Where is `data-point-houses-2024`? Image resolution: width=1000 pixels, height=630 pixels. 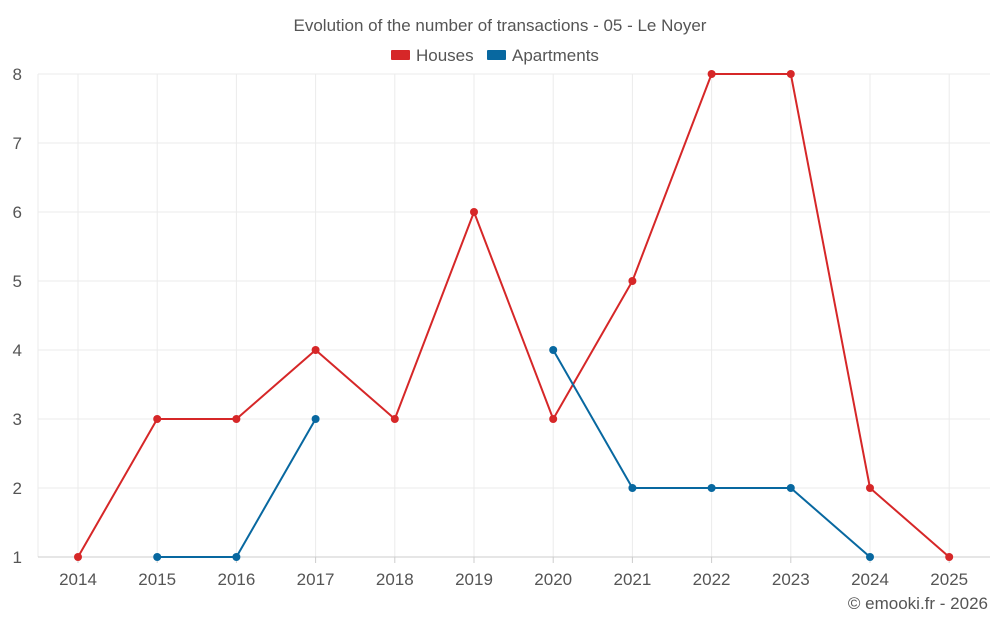
data-point-houses-2024 is located at coordinates (870, 488).